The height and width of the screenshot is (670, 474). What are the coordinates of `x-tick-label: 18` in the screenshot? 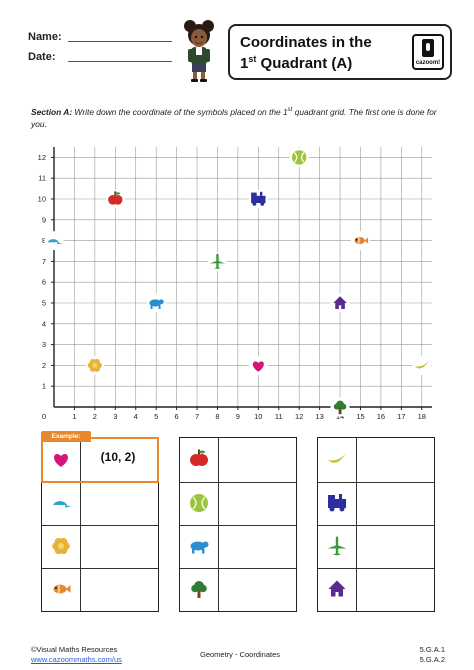 It's located at (422, 416).